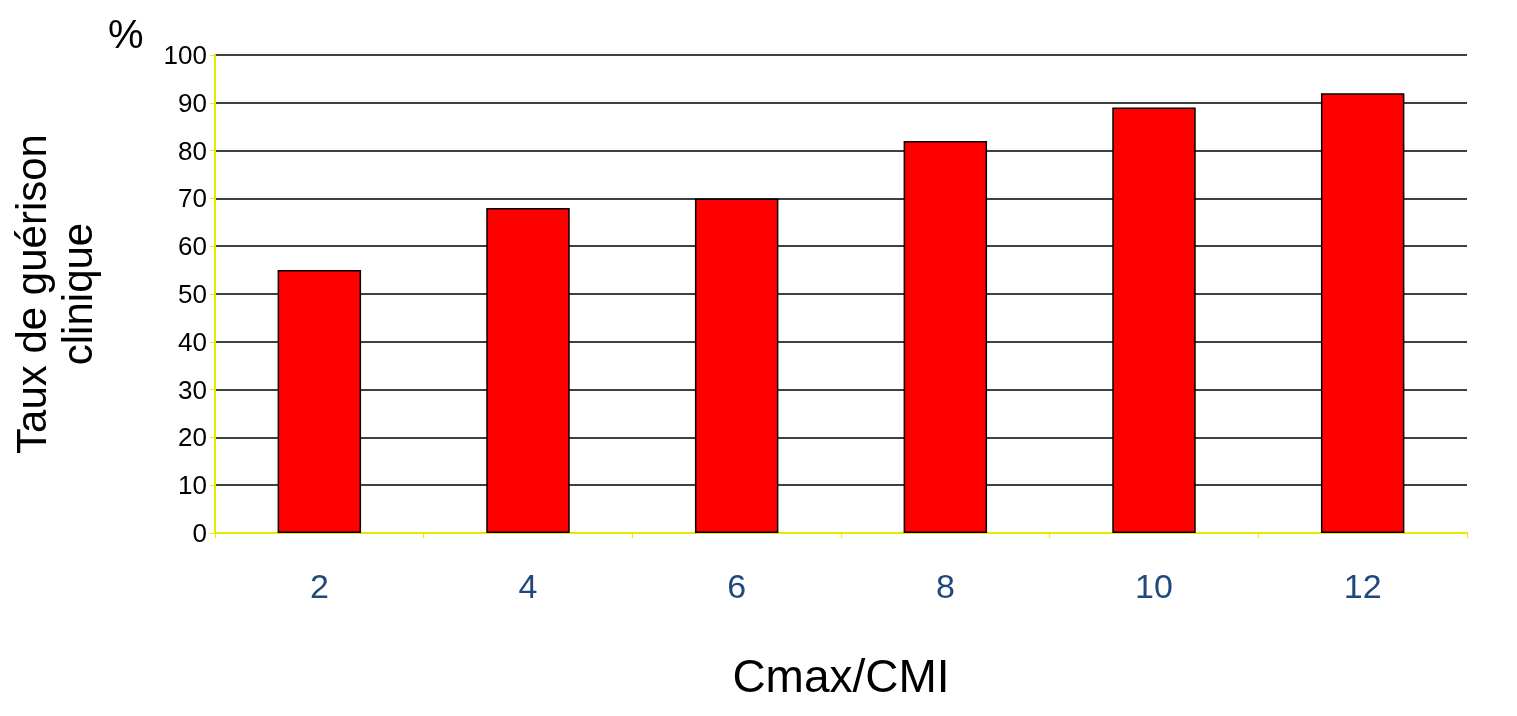  What do you see at coordinates (54, 294) in the screenshot?
I see `y-axis-title: Taux de guérison clinique` at bounding box center [54, 294].